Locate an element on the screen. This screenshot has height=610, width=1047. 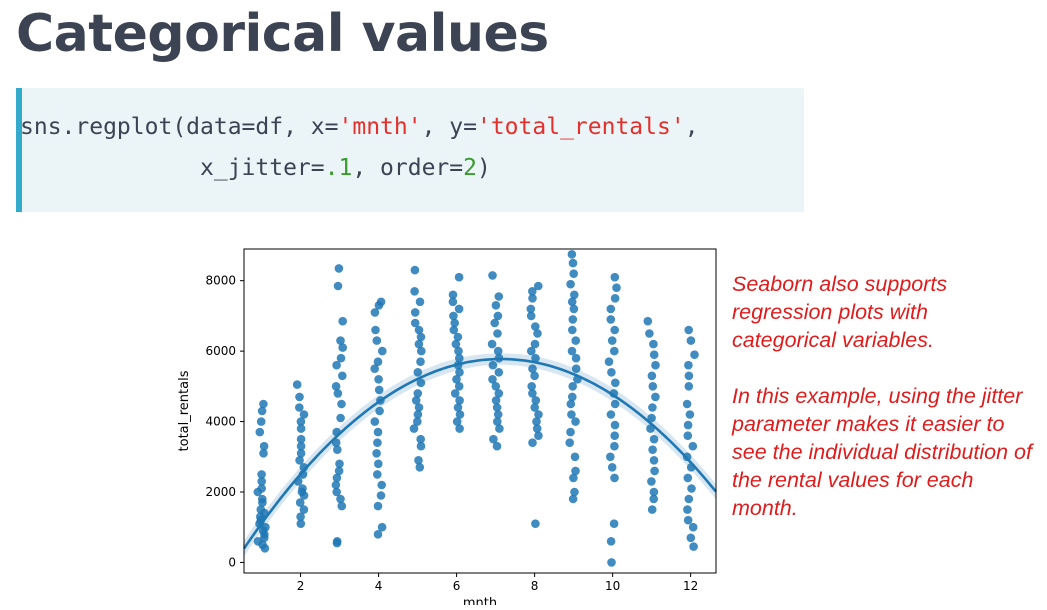
x-tick-label: 8 is located at coordinates (535, 586).